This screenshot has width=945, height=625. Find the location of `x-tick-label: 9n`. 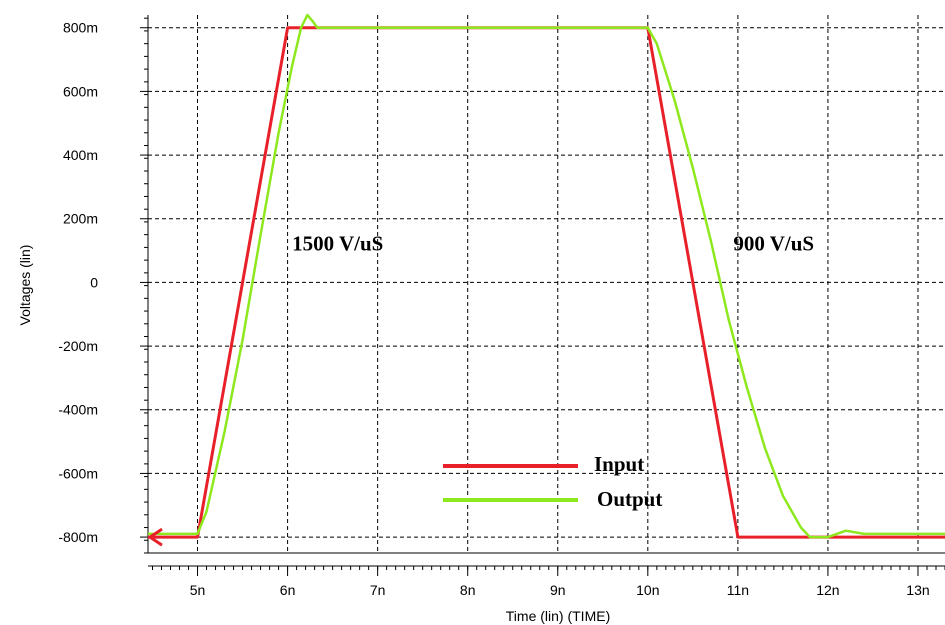

x-tick-label: 9n is located at coordinates (558, 590).